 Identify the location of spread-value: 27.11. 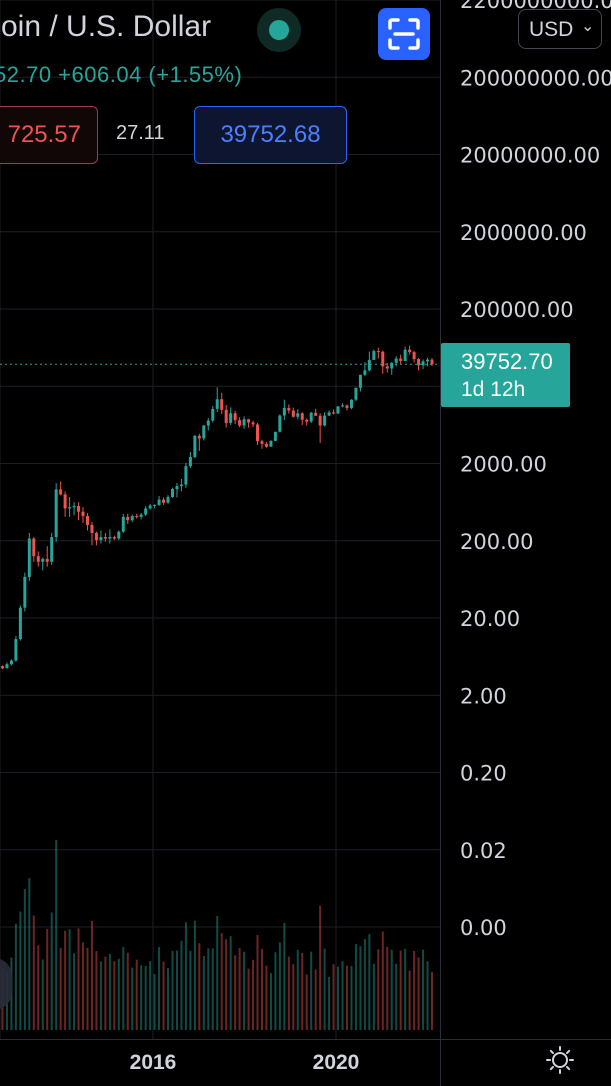
(140, 133).